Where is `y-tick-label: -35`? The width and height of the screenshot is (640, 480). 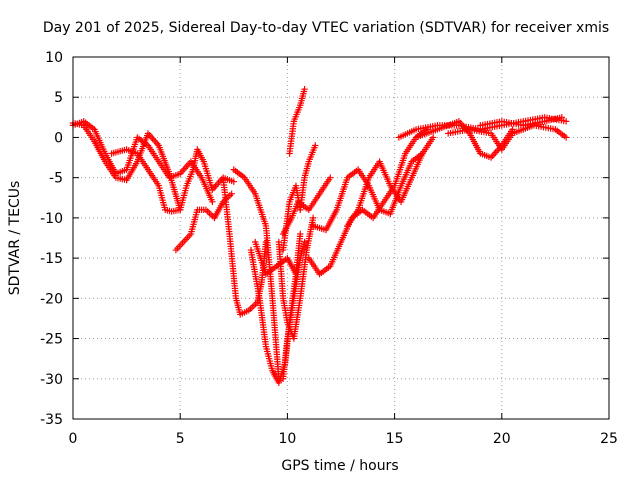 y-tick-label: -35 is located at coordinates (51, 420).